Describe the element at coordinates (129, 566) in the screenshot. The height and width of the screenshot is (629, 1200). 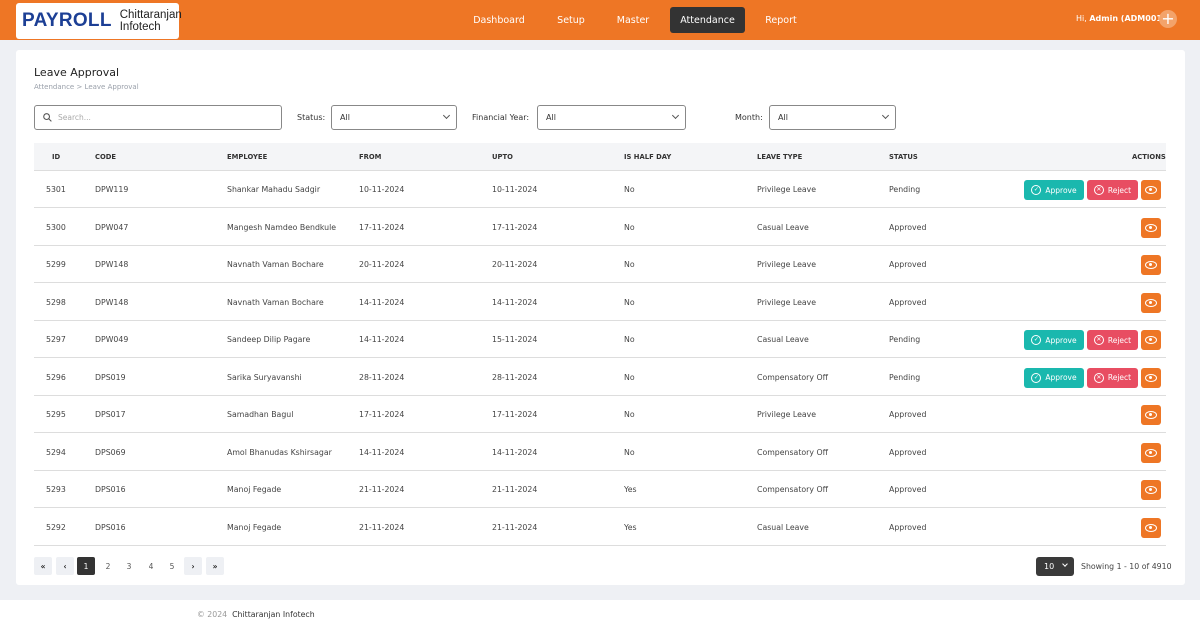
I see `page-3: 3` at that location.